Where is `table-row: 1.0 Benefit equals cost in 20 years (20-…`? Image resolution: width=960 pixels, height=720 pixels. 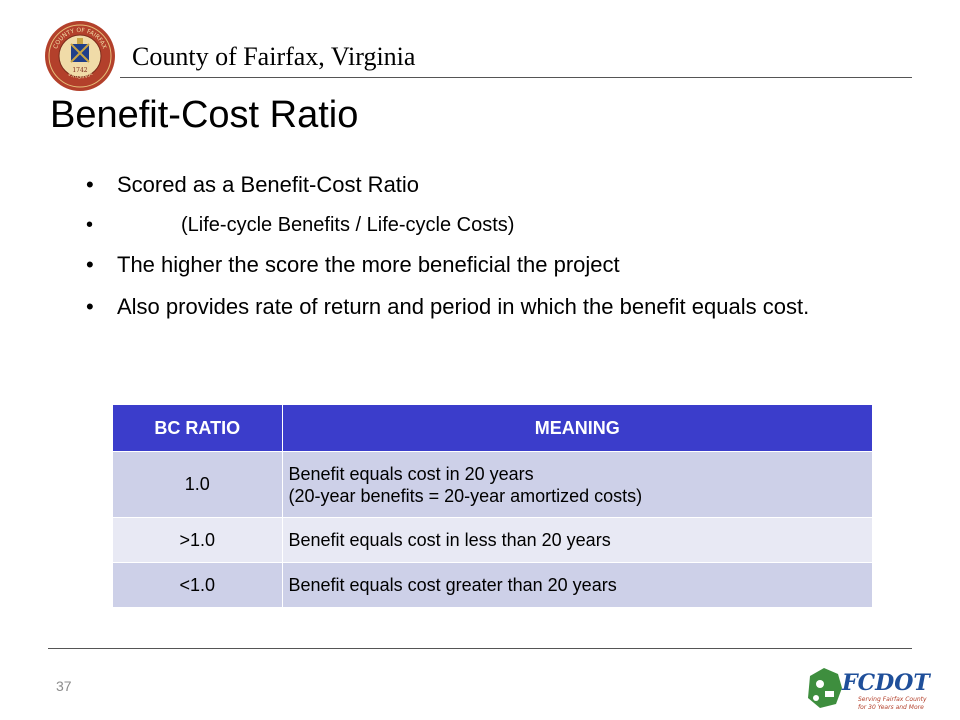
table-row: 1.0 Benefit equals cost in 20 years (20-… is located at coordinates (492, 484).